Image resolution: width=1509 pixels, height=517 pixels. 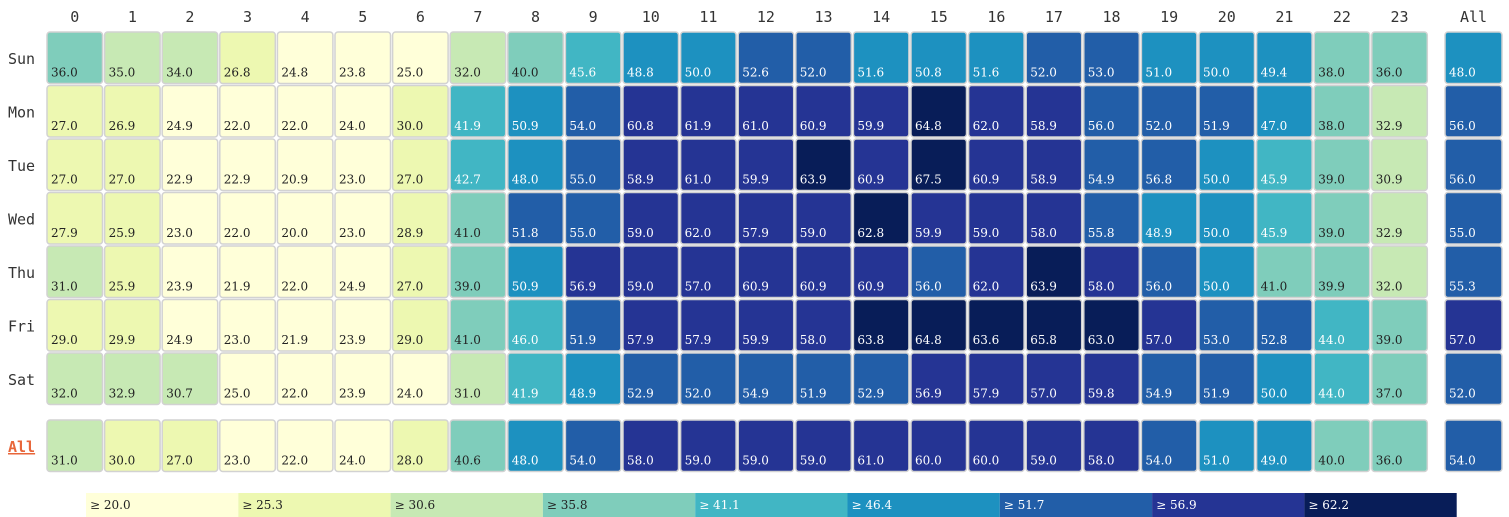 I want to click on heatmap-cell-label: 26.8, so click(x=237, y=73).